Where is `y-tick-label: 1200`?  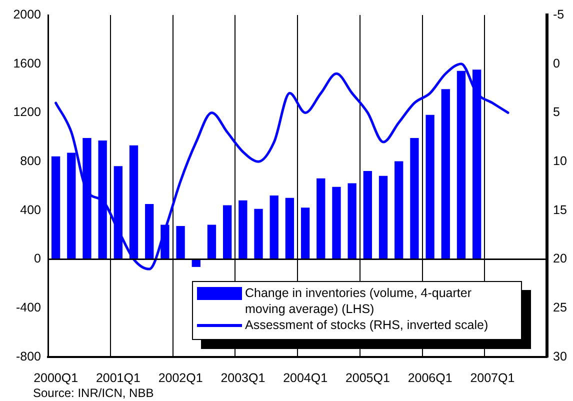 y-tick-label: 1200 is located at coordinates (27, 112).